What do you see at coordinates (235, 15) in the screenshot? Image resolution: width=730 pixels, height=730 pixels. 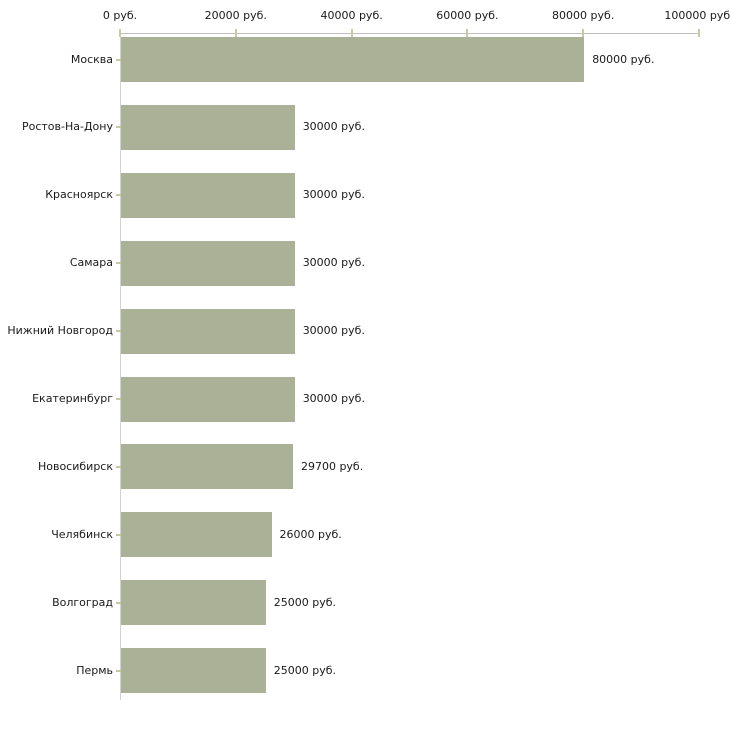 I see `x-axis-tick-label: 20000 руб.` at bounding box center [235, 15].